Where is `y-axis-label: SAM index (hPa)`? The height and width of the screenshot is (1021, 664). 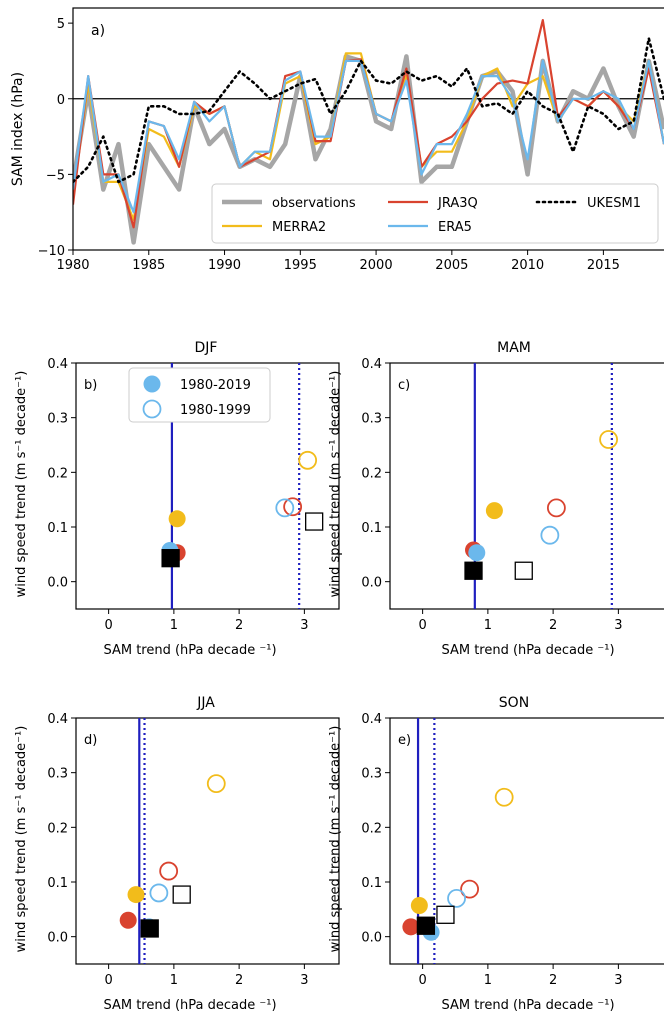 y-axis-label: SAM index (hPa) is located at coordinates (18, 129).